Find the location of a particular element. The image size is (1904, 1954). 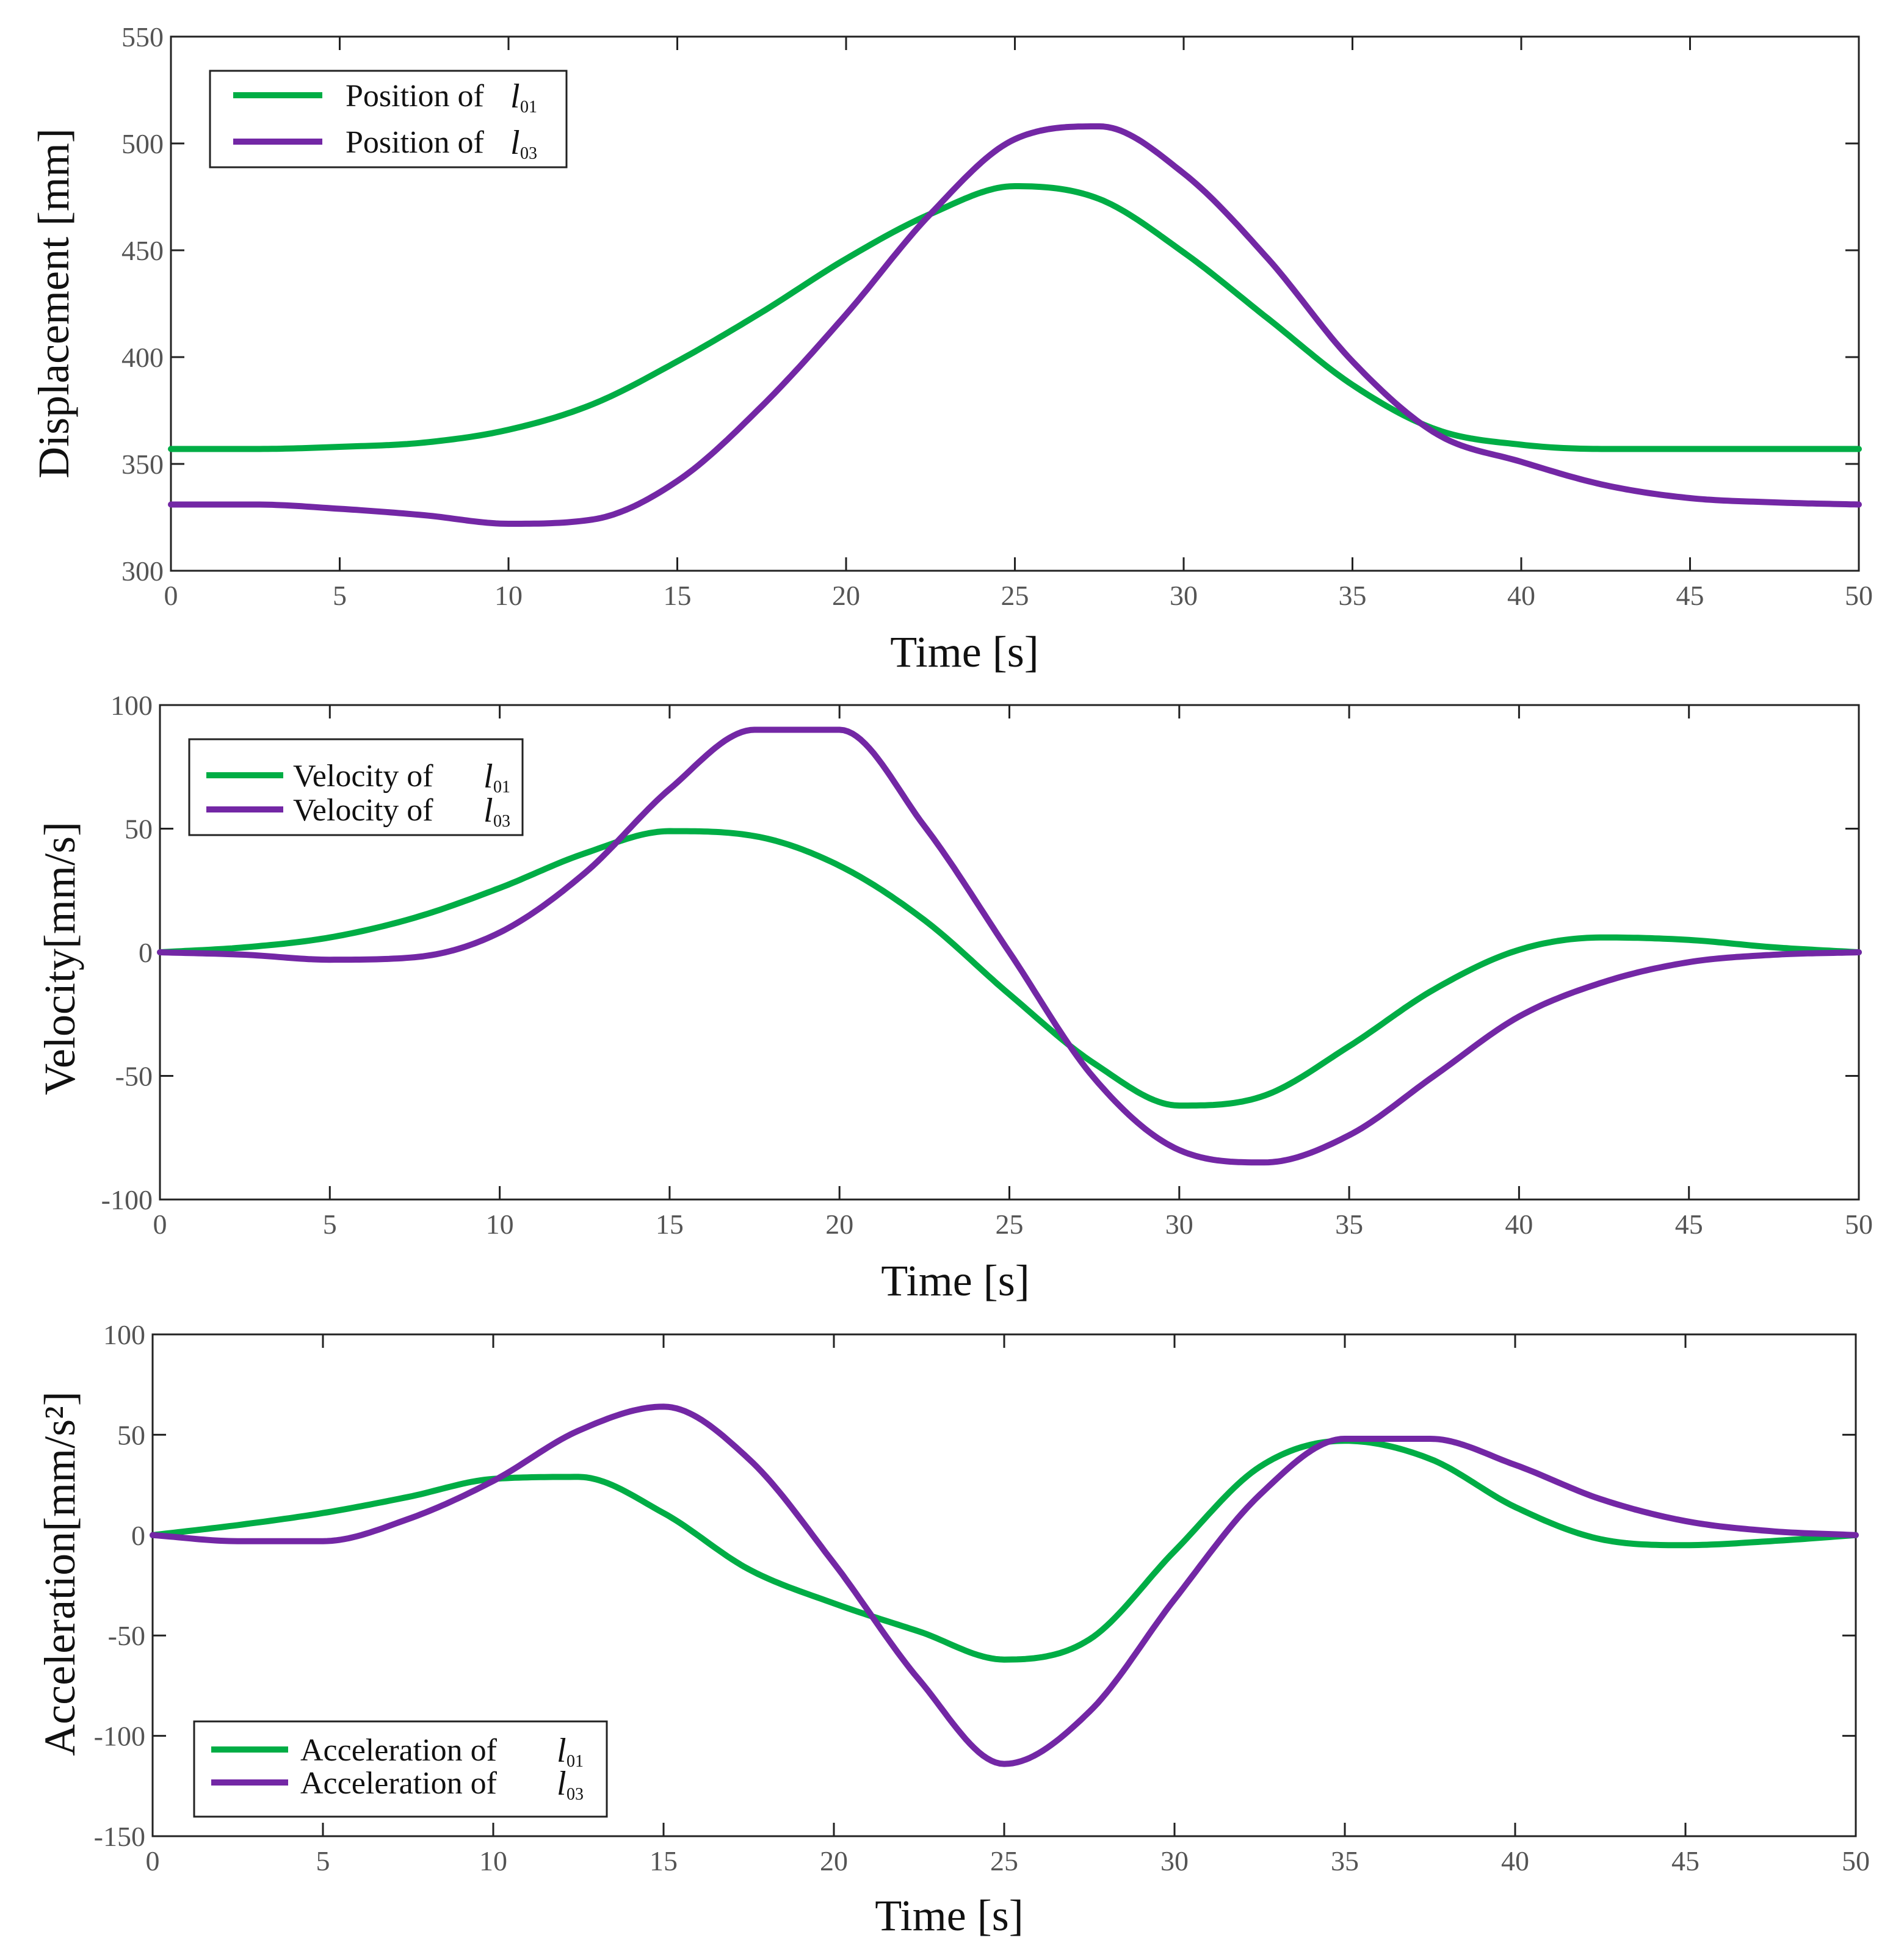

displacement-y-tick-label: 500 is located at coordinates (142, 143).